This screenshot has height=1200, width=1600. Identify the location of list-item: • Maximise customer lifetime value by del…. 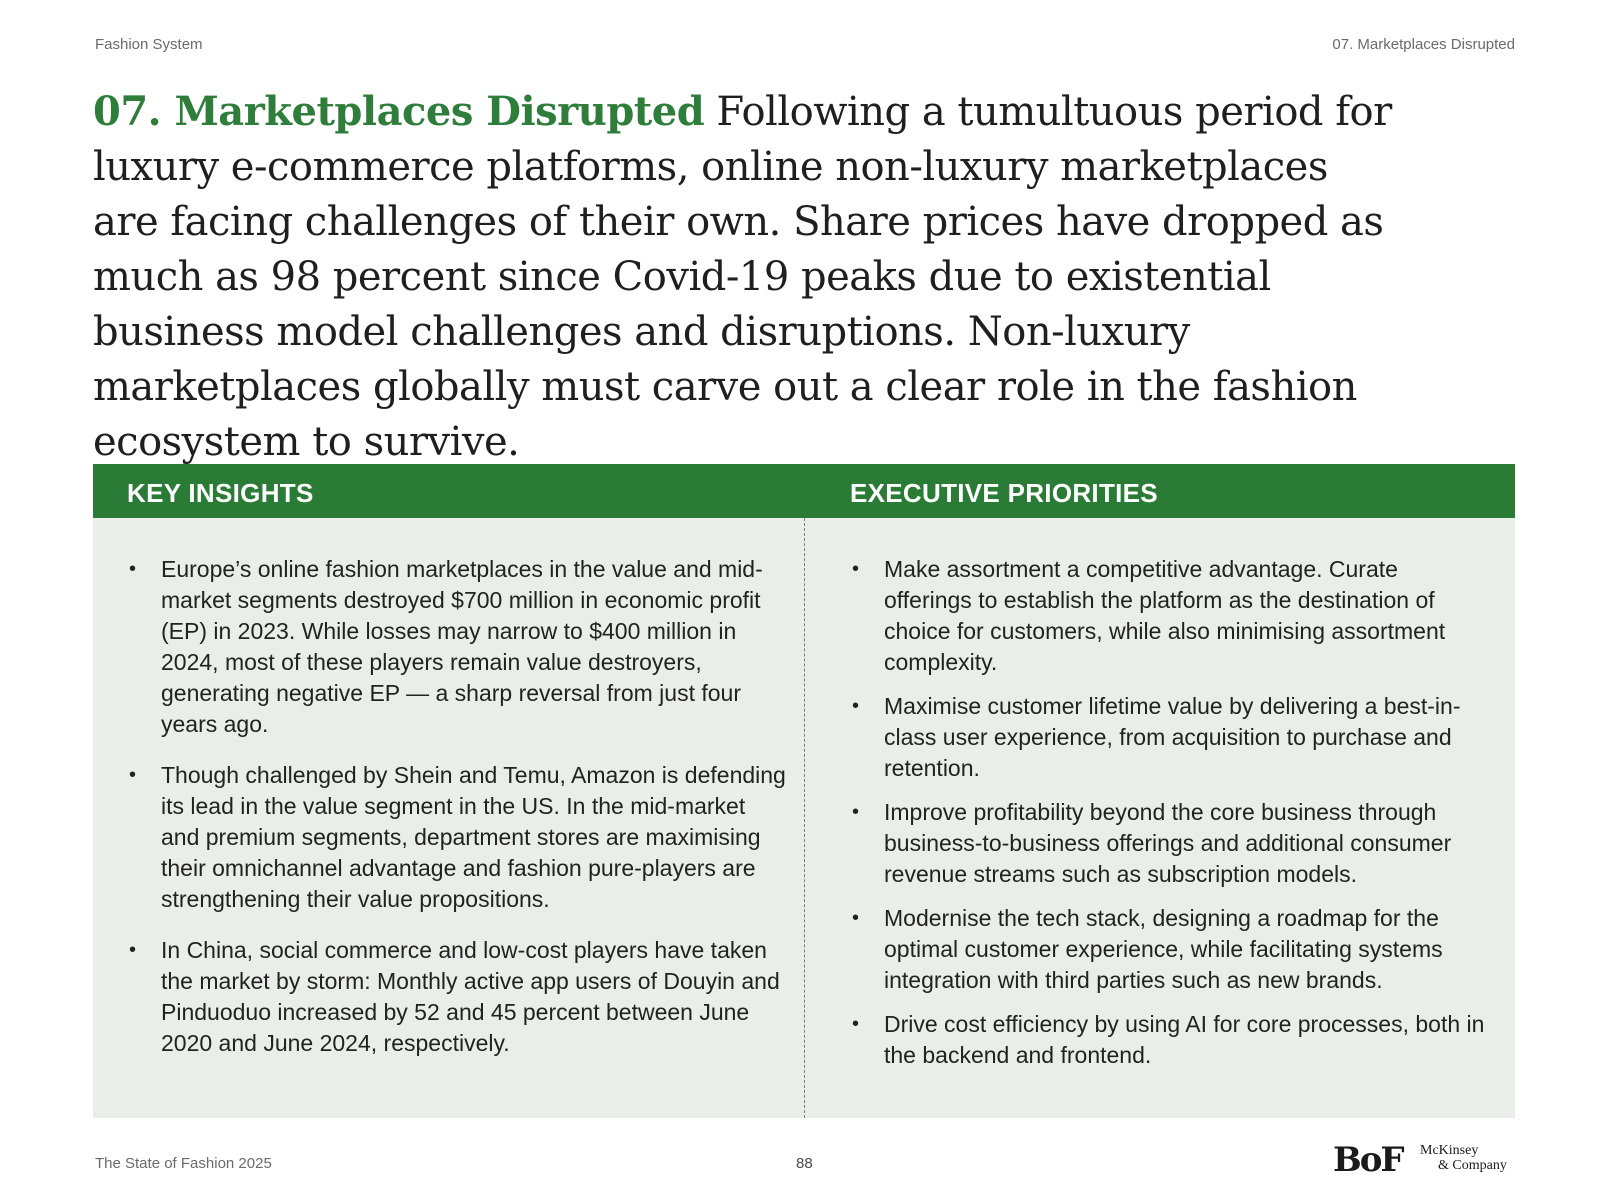
(1170, 737).